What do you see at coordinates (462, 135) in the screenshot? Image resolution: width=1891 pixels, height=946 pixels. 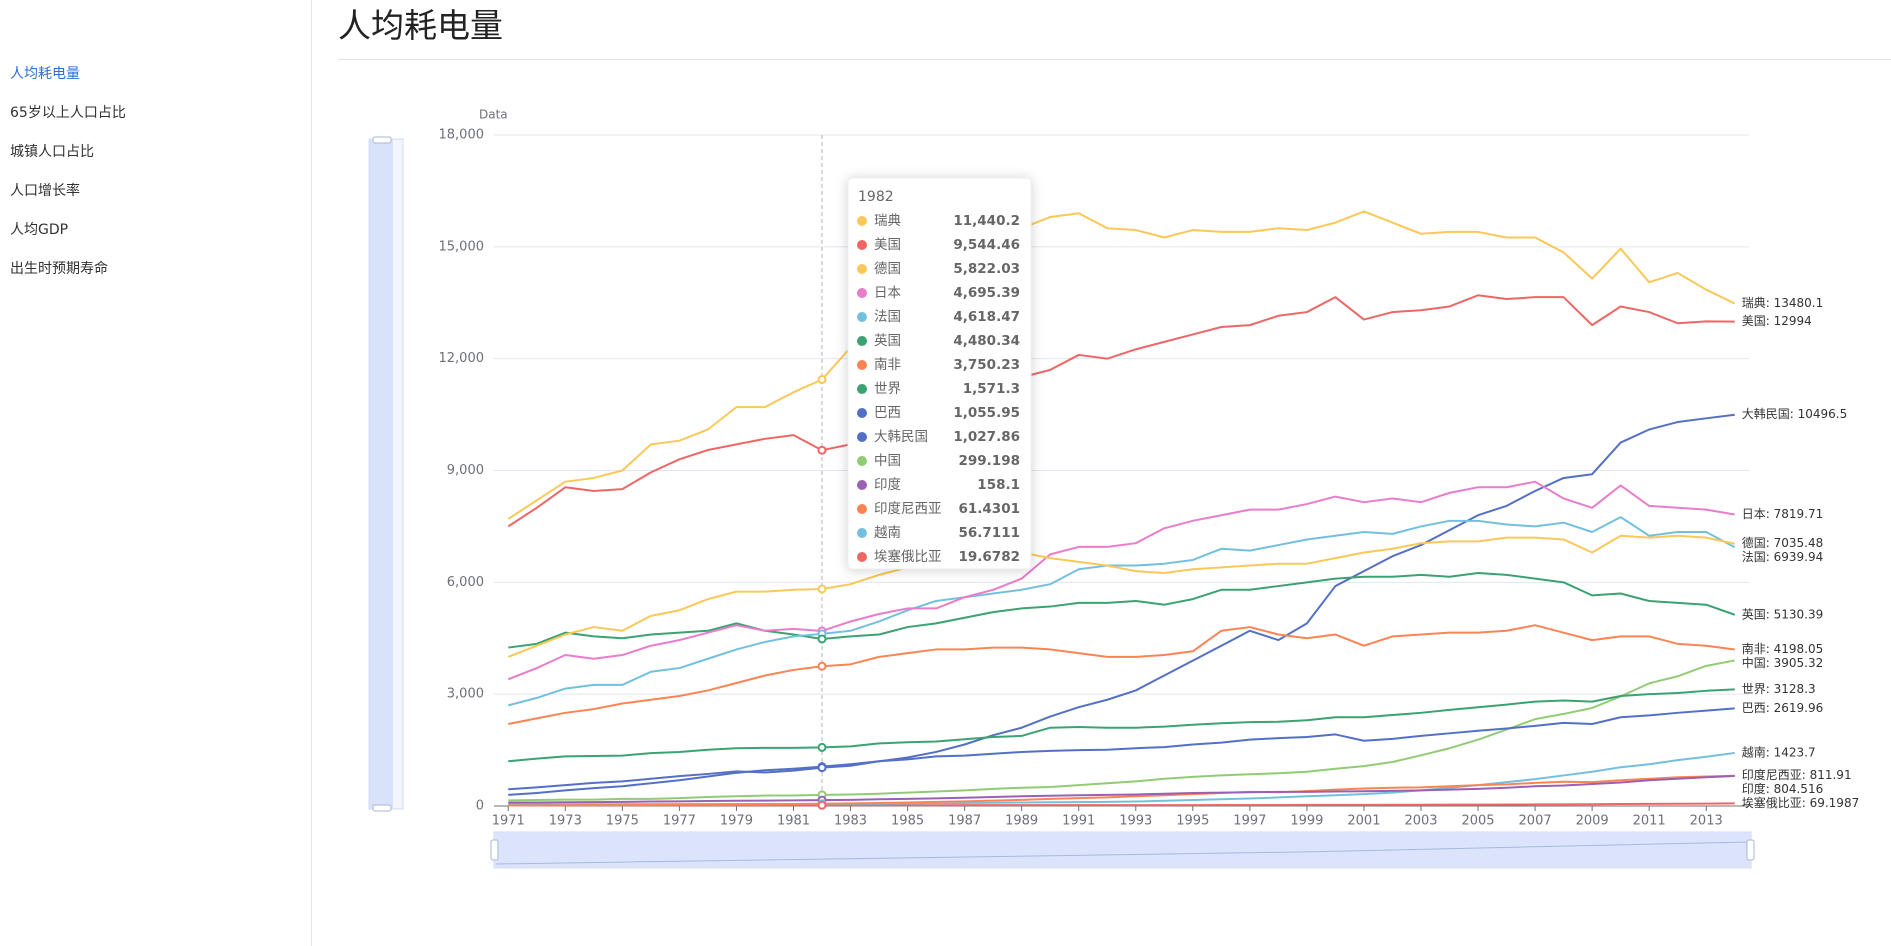 I see `y-tick-label: 18,000` at bounding box center [462, 135].